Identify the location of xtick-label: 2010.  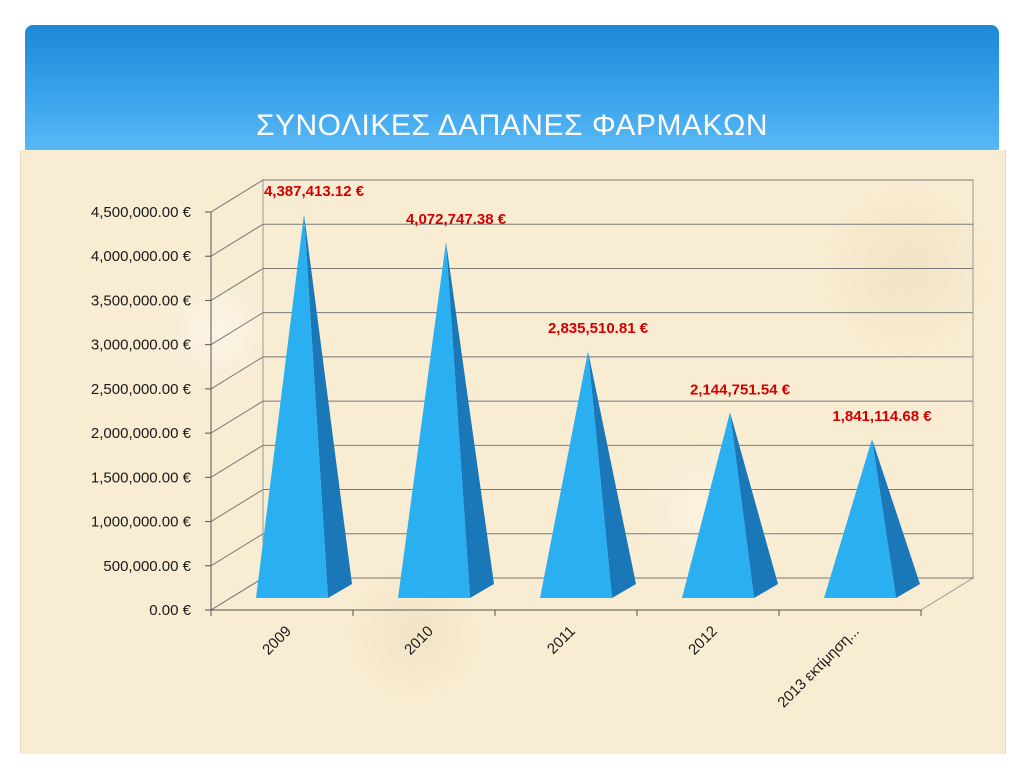
(419, 641).